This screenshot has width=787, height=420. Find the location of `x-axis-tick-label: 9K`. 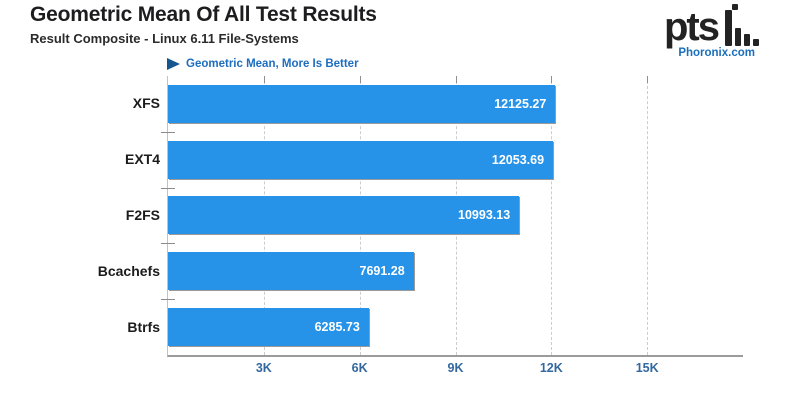

x-axis-tick-label: 9K is located at coordinates (455, 368).